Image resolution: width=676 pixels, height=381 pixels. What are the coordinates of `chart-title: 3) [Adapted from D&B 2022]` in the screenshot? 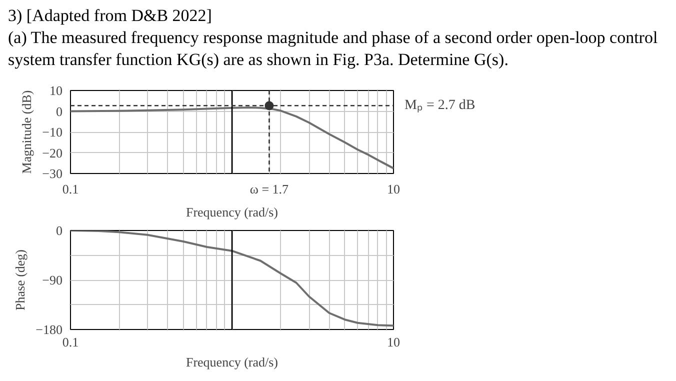 It's located at (110, 16).